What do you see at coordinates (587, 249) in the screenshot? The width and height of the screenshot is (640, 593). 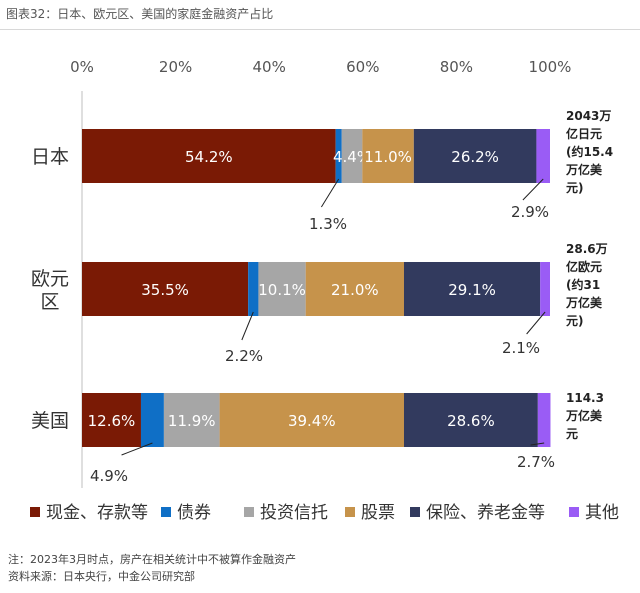 I see `total-annotation: 28.6万` at bounding box center [587, 249].